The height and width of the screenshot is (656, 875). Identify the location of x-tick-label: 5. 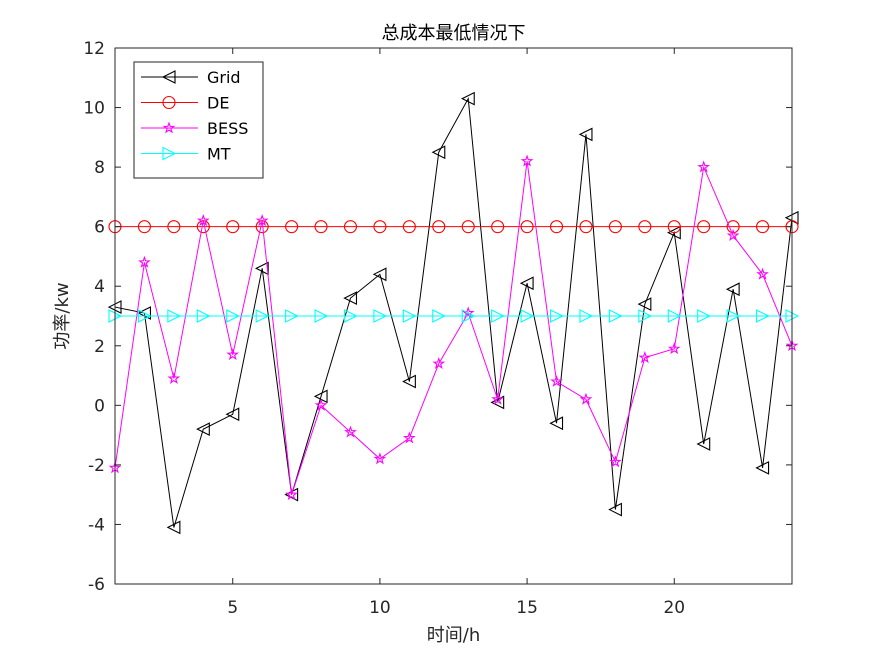
(232, 608).